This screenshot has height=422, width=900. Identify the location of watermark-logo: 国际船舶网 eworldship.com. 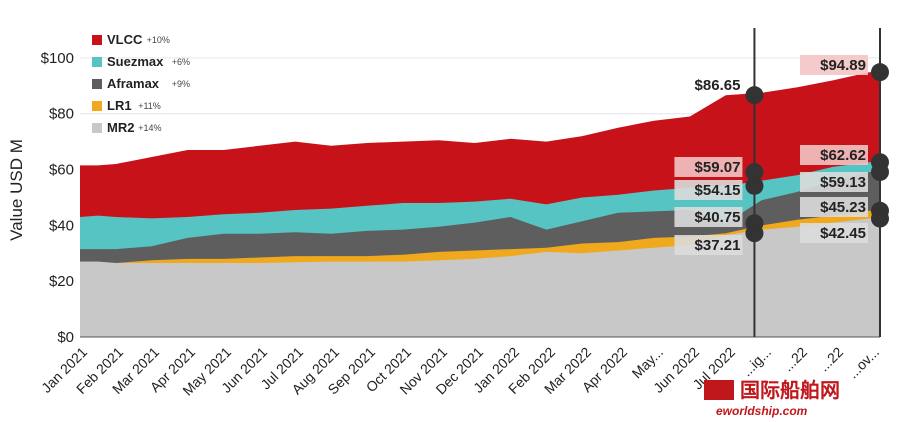
(772, 398).